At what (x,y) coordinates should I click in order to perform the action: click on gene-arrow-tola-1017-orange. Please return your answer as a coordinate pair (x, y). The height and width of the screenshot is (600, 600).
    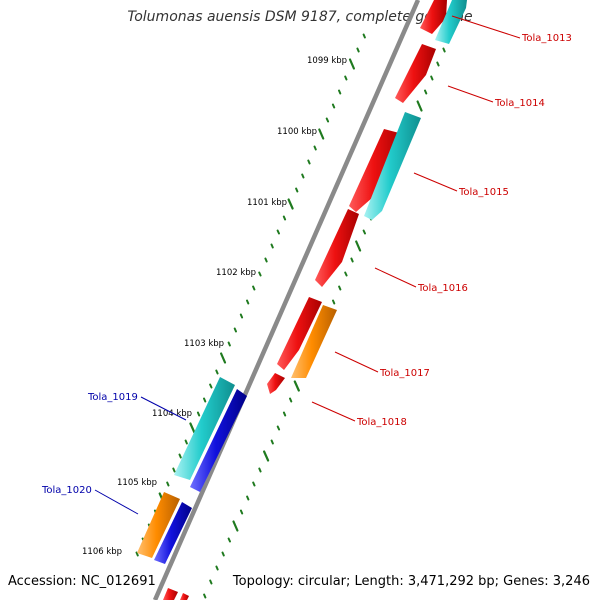
    Looking at the image, I should click on (314, 341).